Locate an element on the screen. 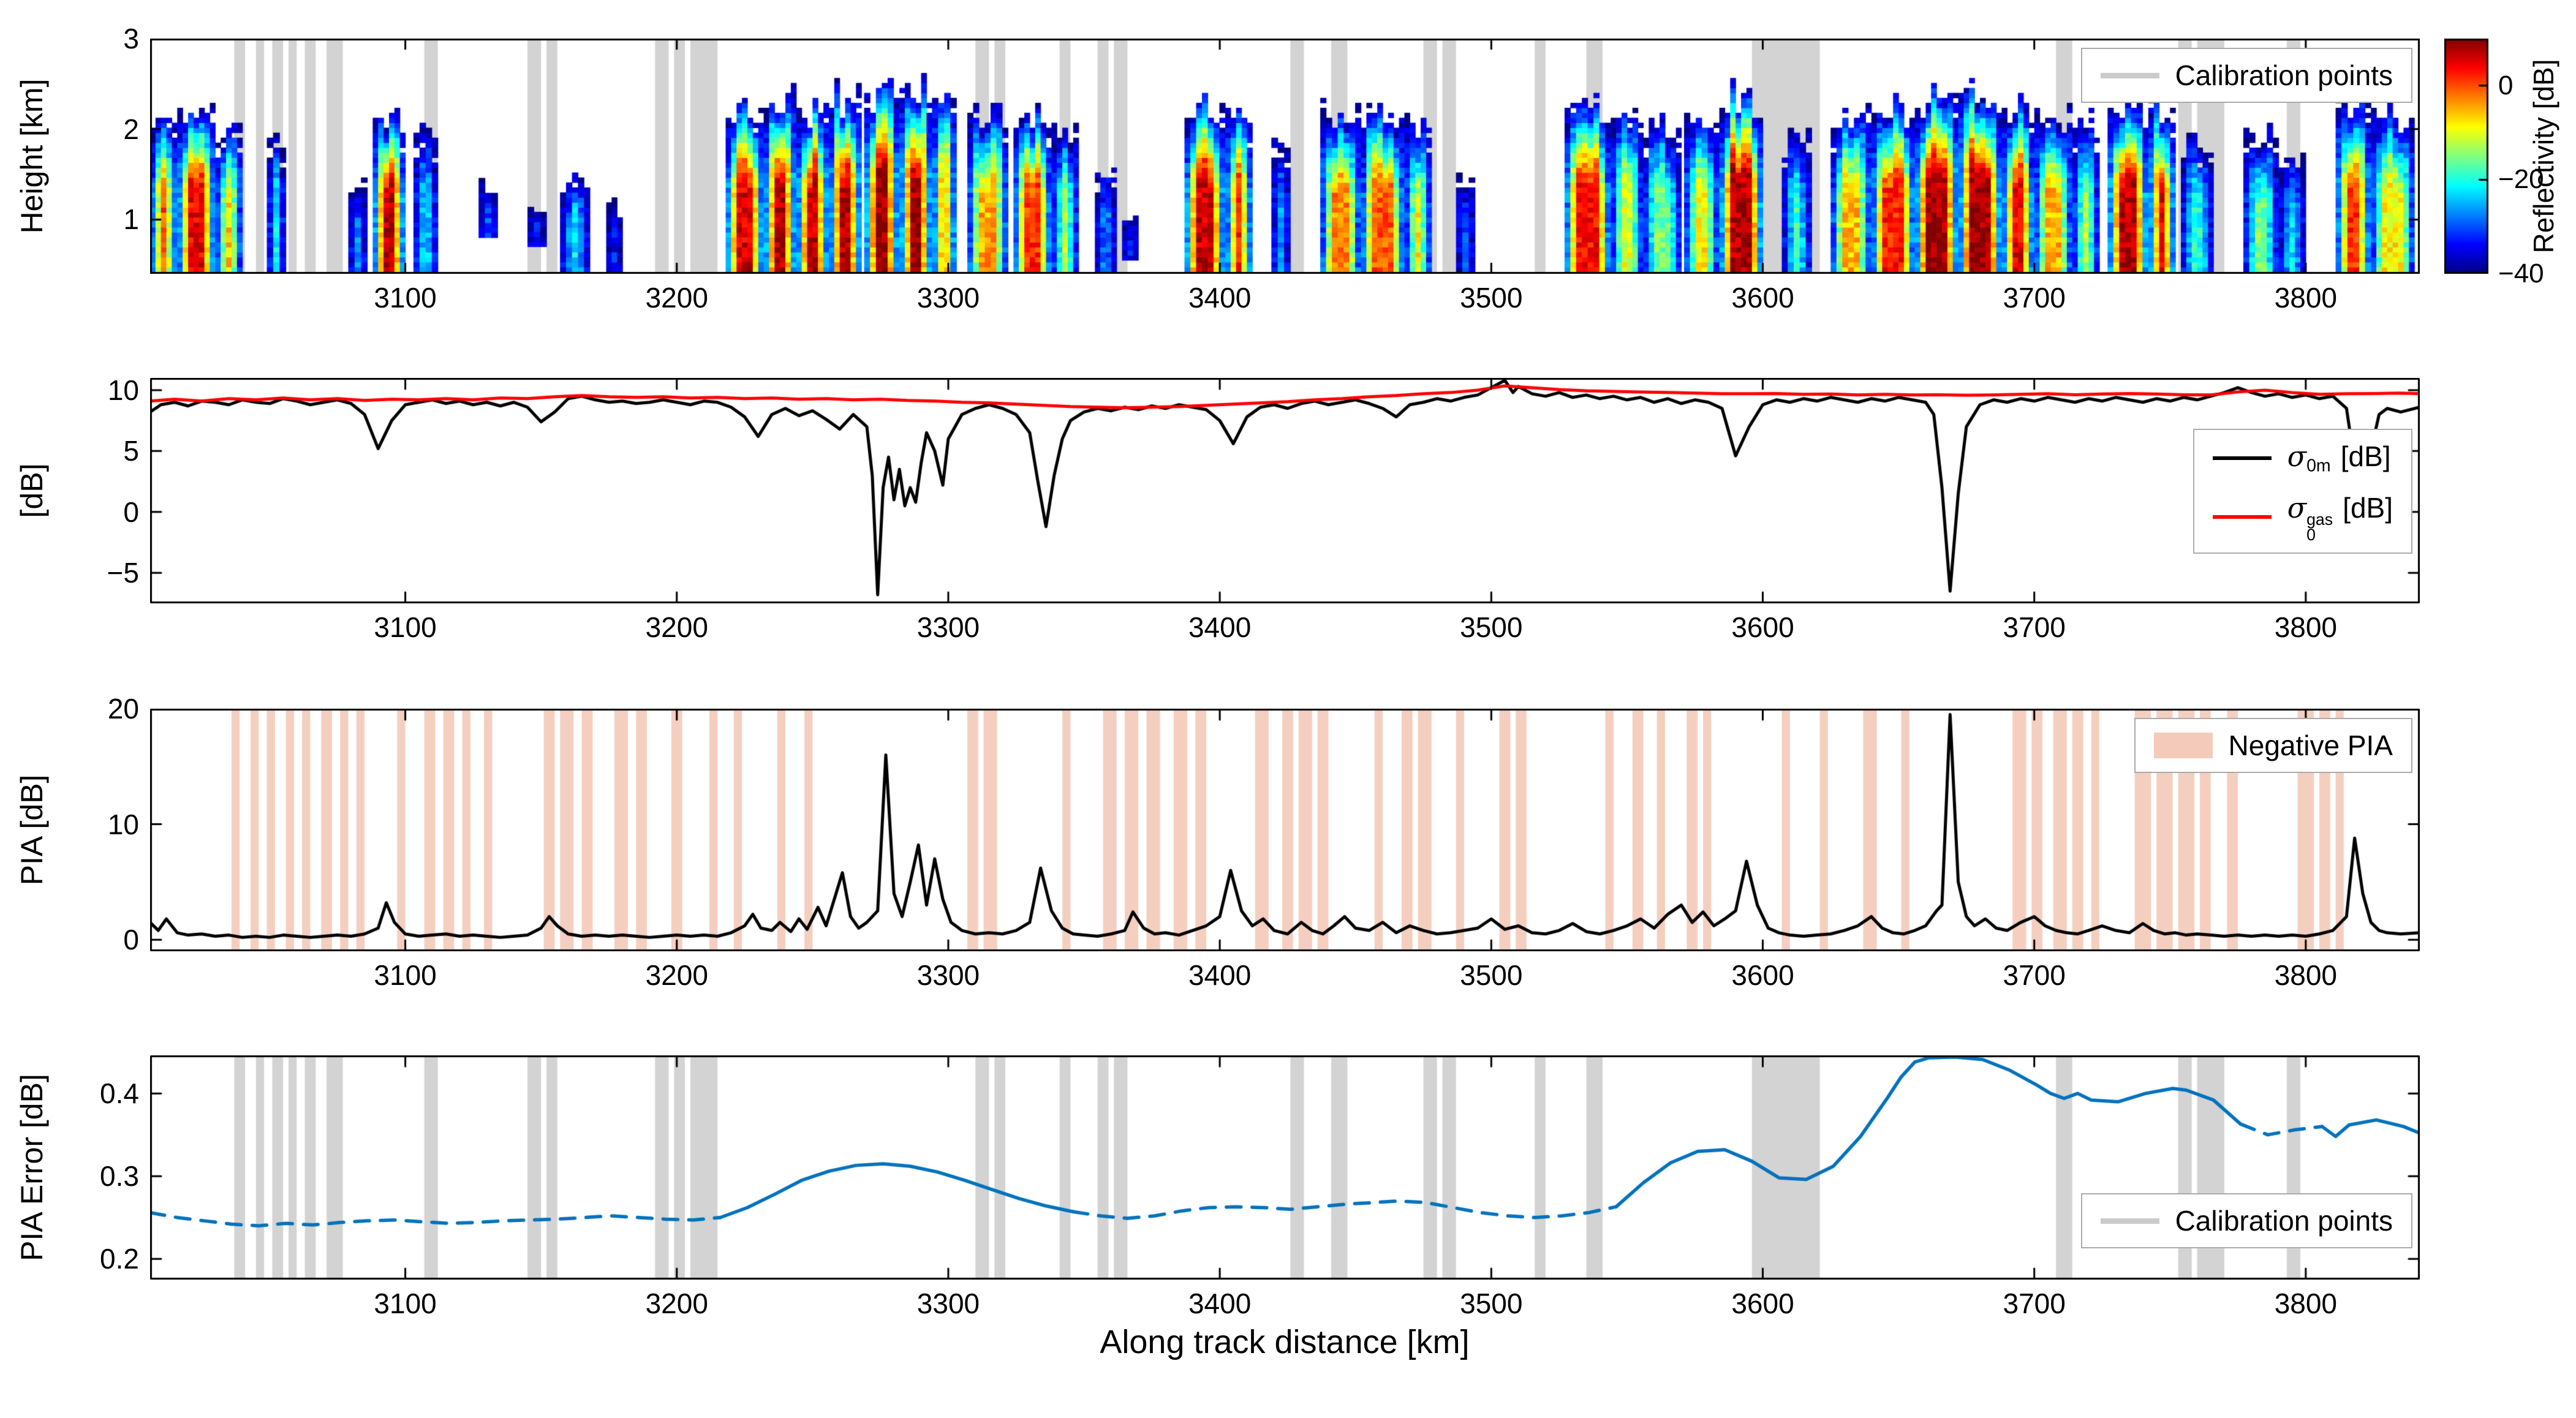  y-tick-label: 3 is located at coordinates (131, 39).